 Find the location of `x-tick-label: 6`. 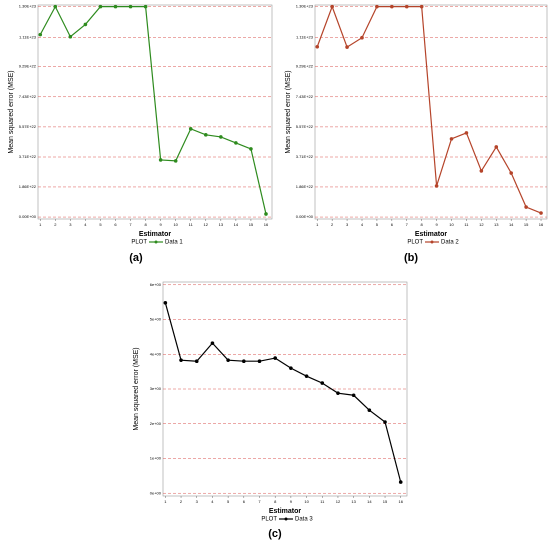

x-tick-label: 6 is located at coordinates (115, 224).